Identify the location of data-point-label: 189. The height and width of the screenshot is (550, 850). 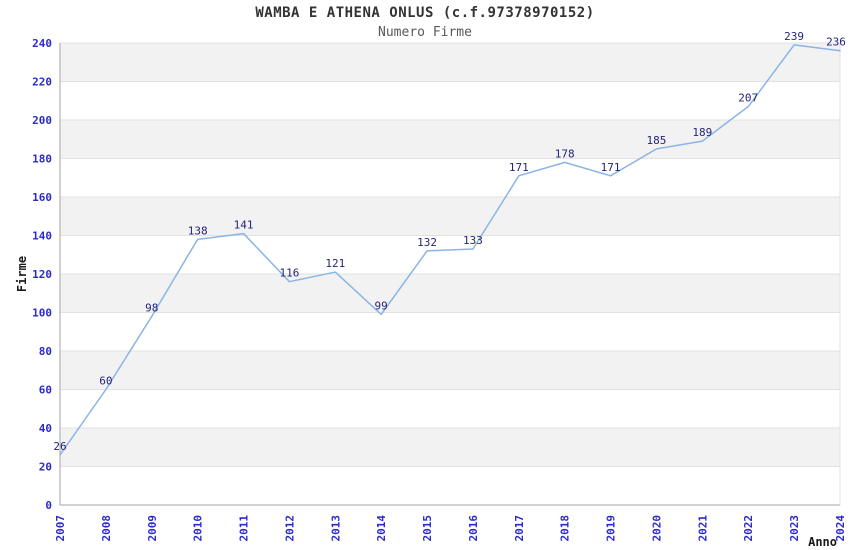
(702, 132).